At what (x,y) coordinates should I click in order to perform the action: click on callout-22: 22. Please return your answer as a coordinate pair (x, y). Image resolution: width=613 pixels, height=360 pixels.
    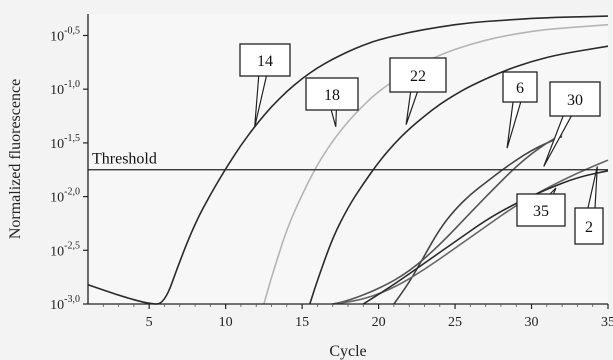
    Looking at the image, I should click on (418, 91).